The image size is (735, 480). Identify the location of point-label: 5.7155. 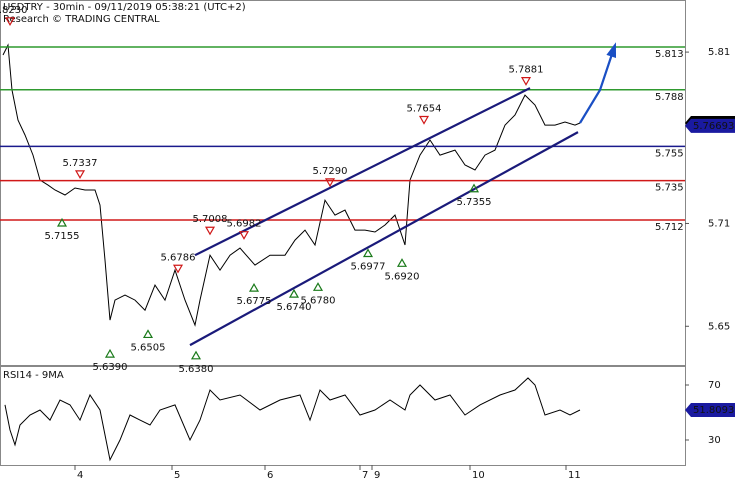
(62, 236).